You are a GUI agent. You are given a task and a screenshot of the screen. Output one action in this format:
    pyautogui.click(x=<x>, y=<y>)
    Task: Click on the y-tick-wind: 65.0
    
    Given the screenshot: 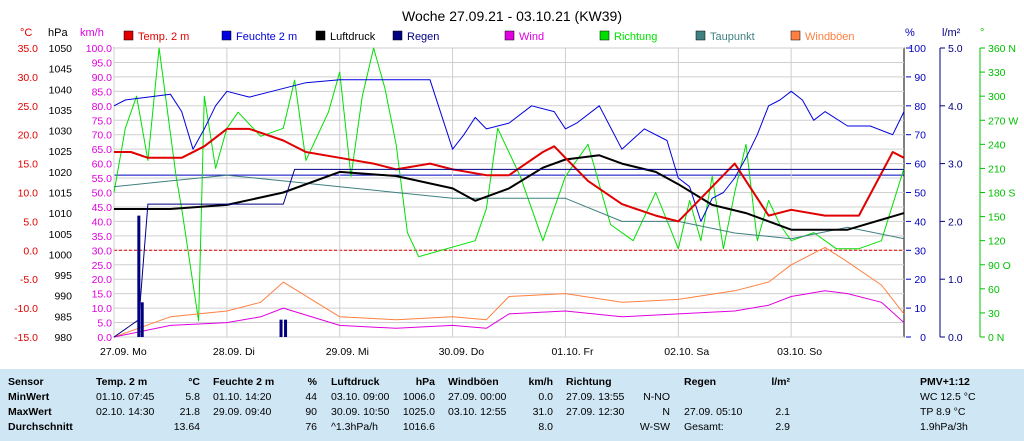 What is the action you would take?
    pyautogui.click(x=102, y=150)
    